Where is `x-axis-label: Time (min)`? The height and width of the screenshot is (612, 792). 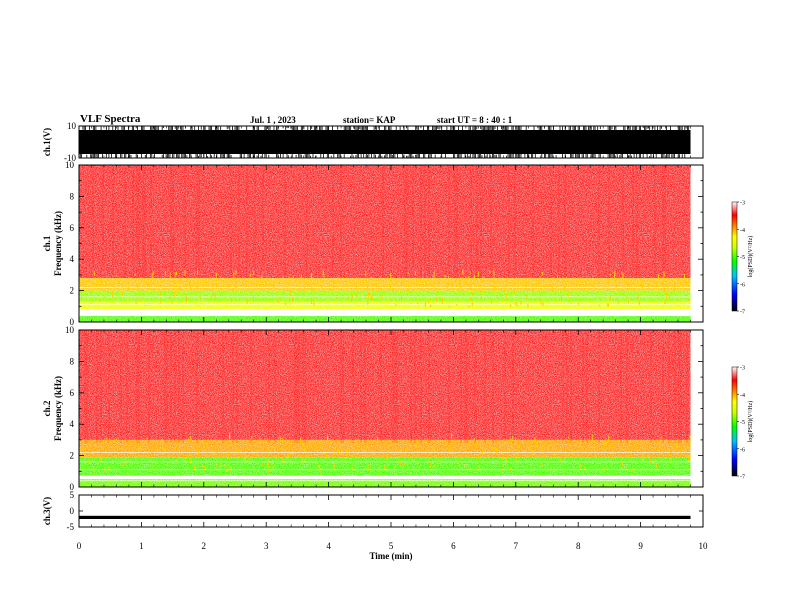
x-axis-label: Time (min) is located at coordinates (390, 556).